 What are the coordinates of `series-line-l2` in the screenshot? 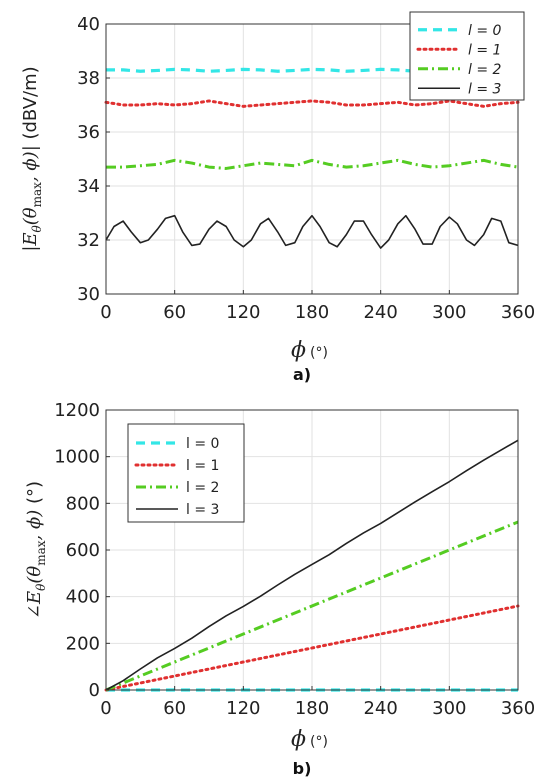 It's located at (312, 164).